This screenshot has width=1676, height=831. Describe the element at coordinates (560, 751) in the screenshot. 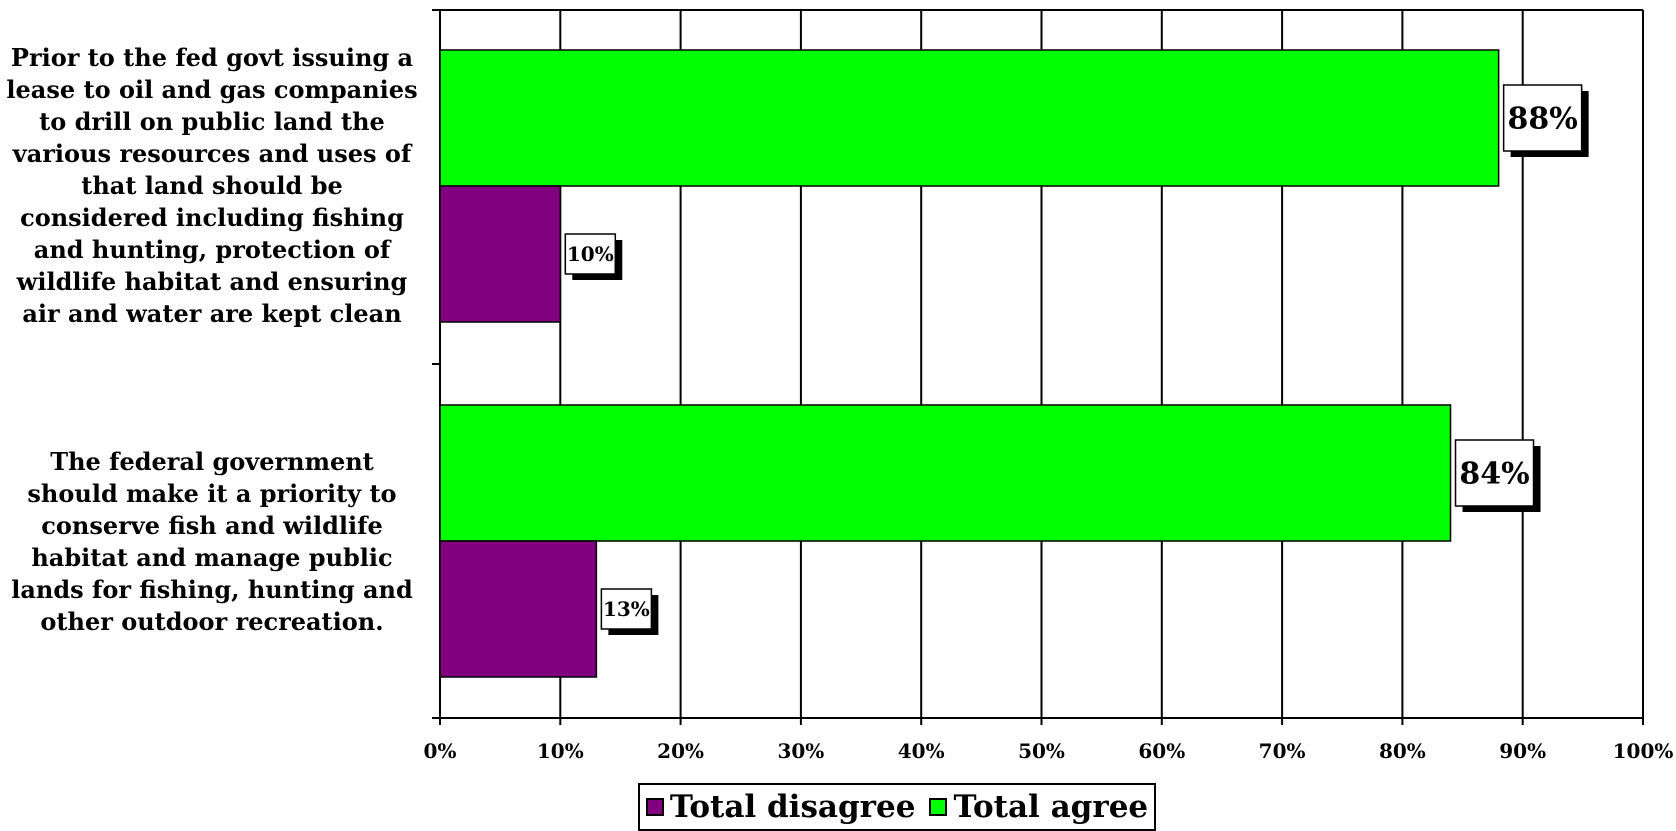

I see `x-tick-label: 10%` at that location.